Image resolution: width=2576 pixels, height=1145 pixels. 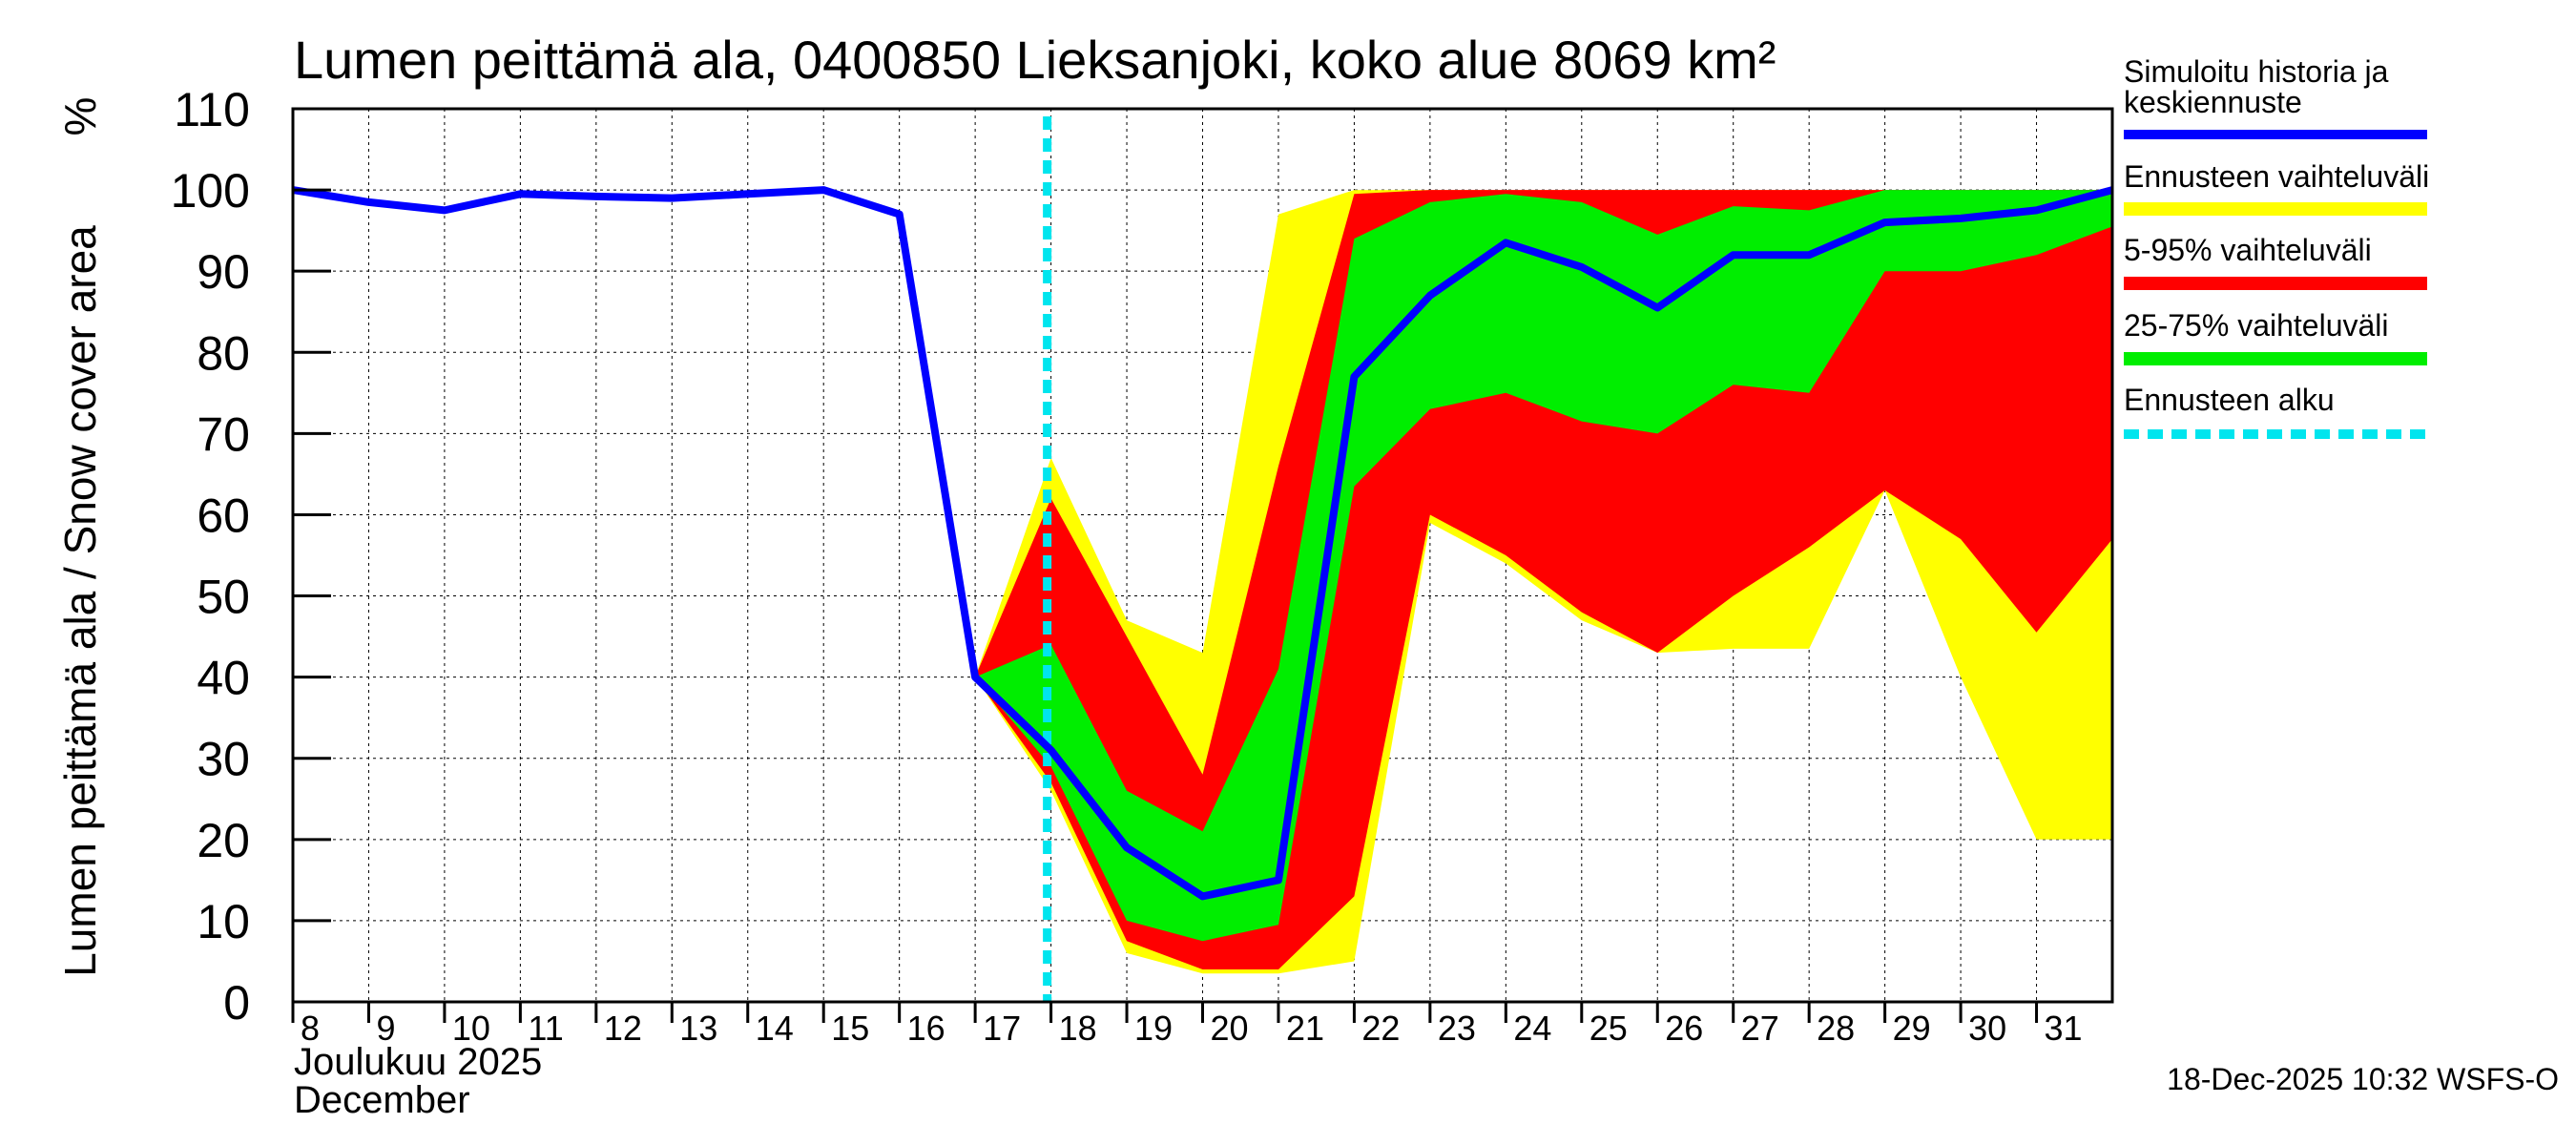 I want to click on x-tick-label: 13, so click(x=698, y=1029).